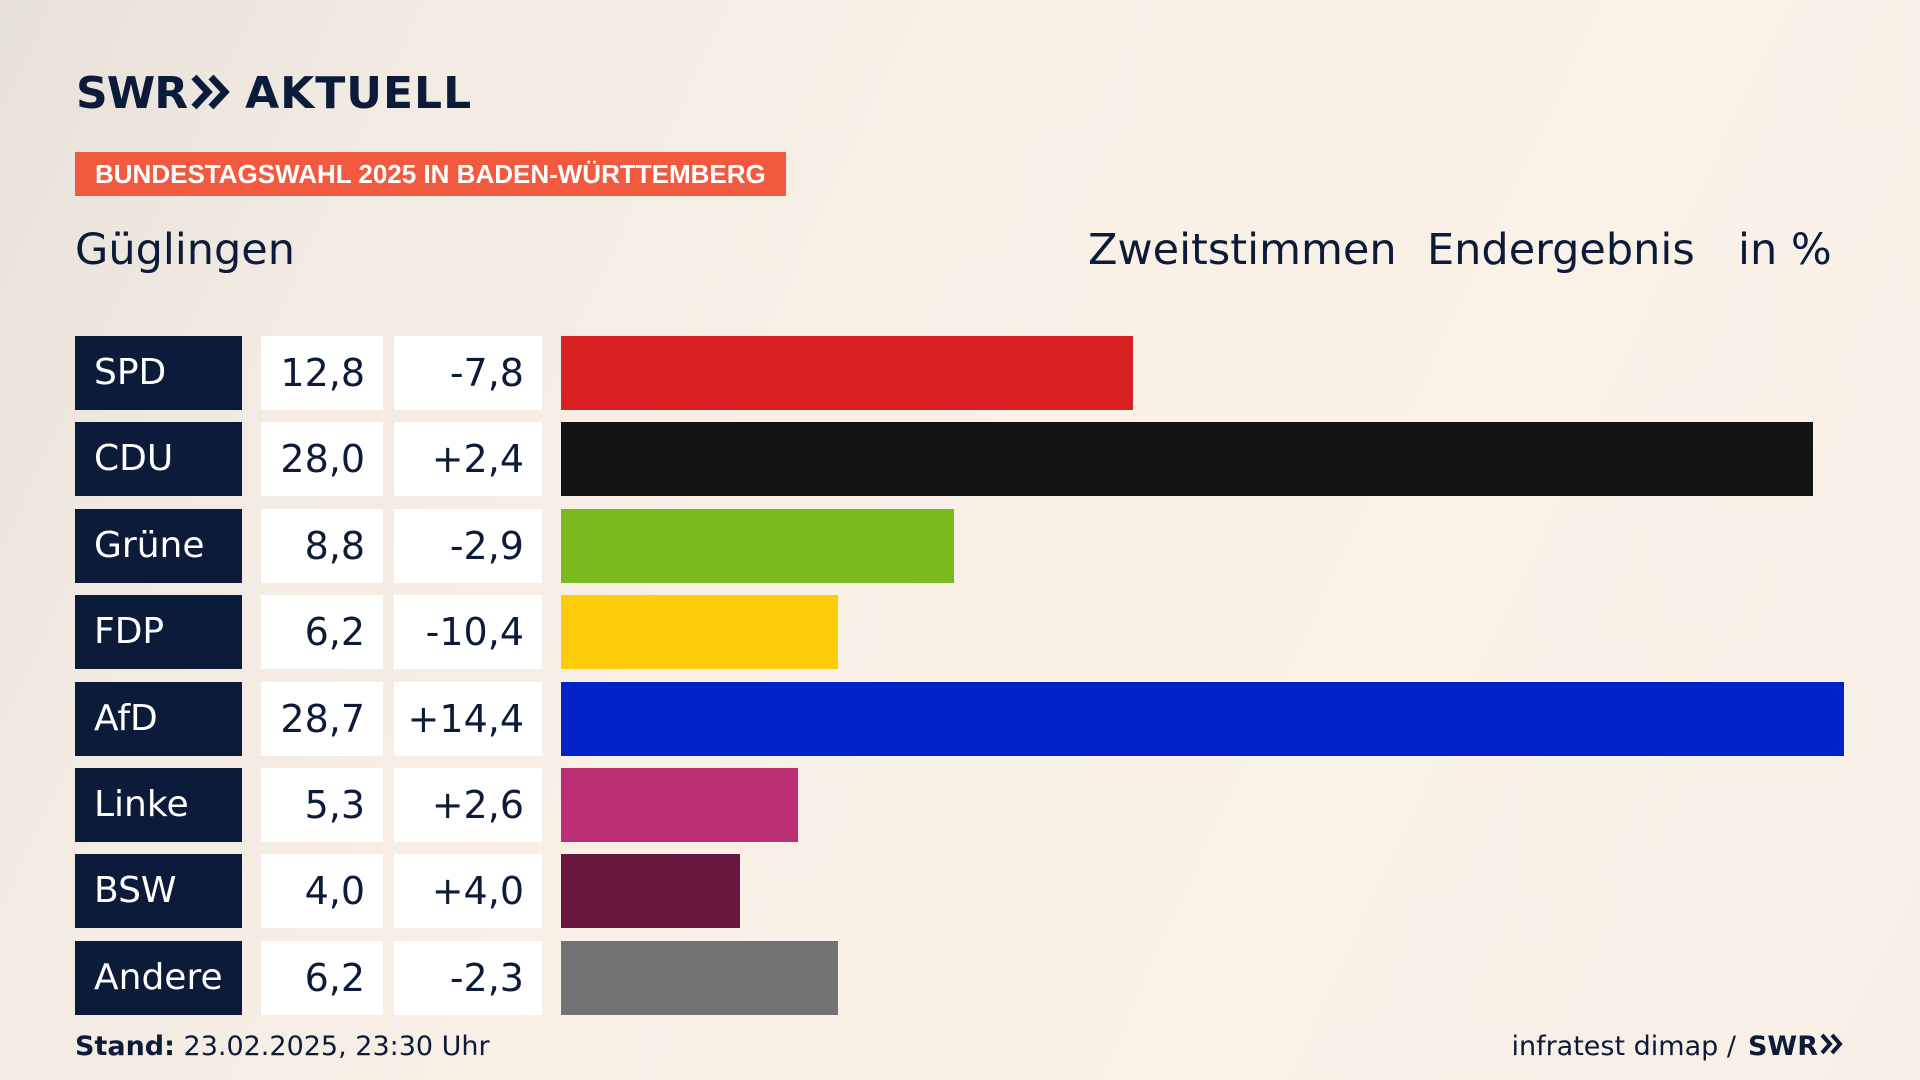 The image size is (1920, 1080). I want to click on party-label-fdp: FDP, so click(158, 632).